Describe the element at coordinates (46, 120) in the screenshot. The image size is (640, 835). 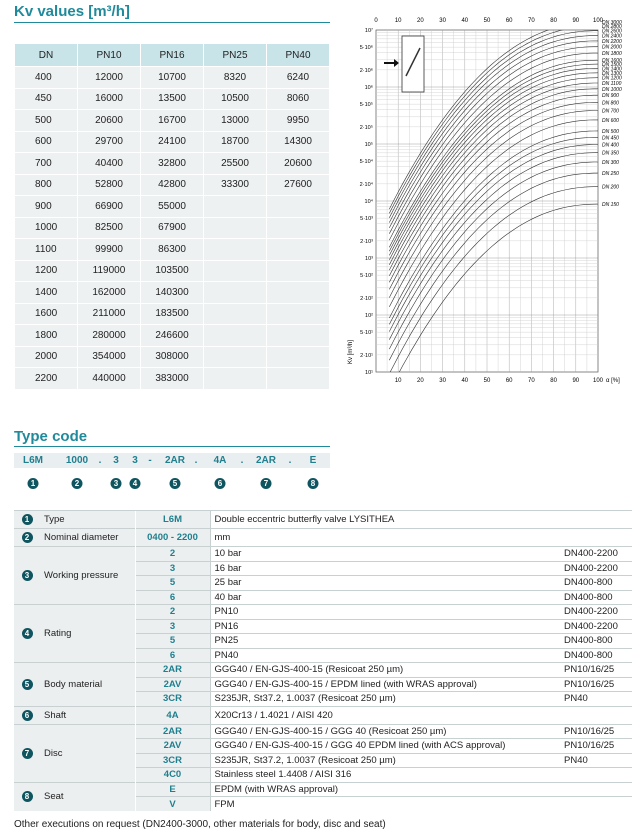
I see `kv-cell: 500` at that location.